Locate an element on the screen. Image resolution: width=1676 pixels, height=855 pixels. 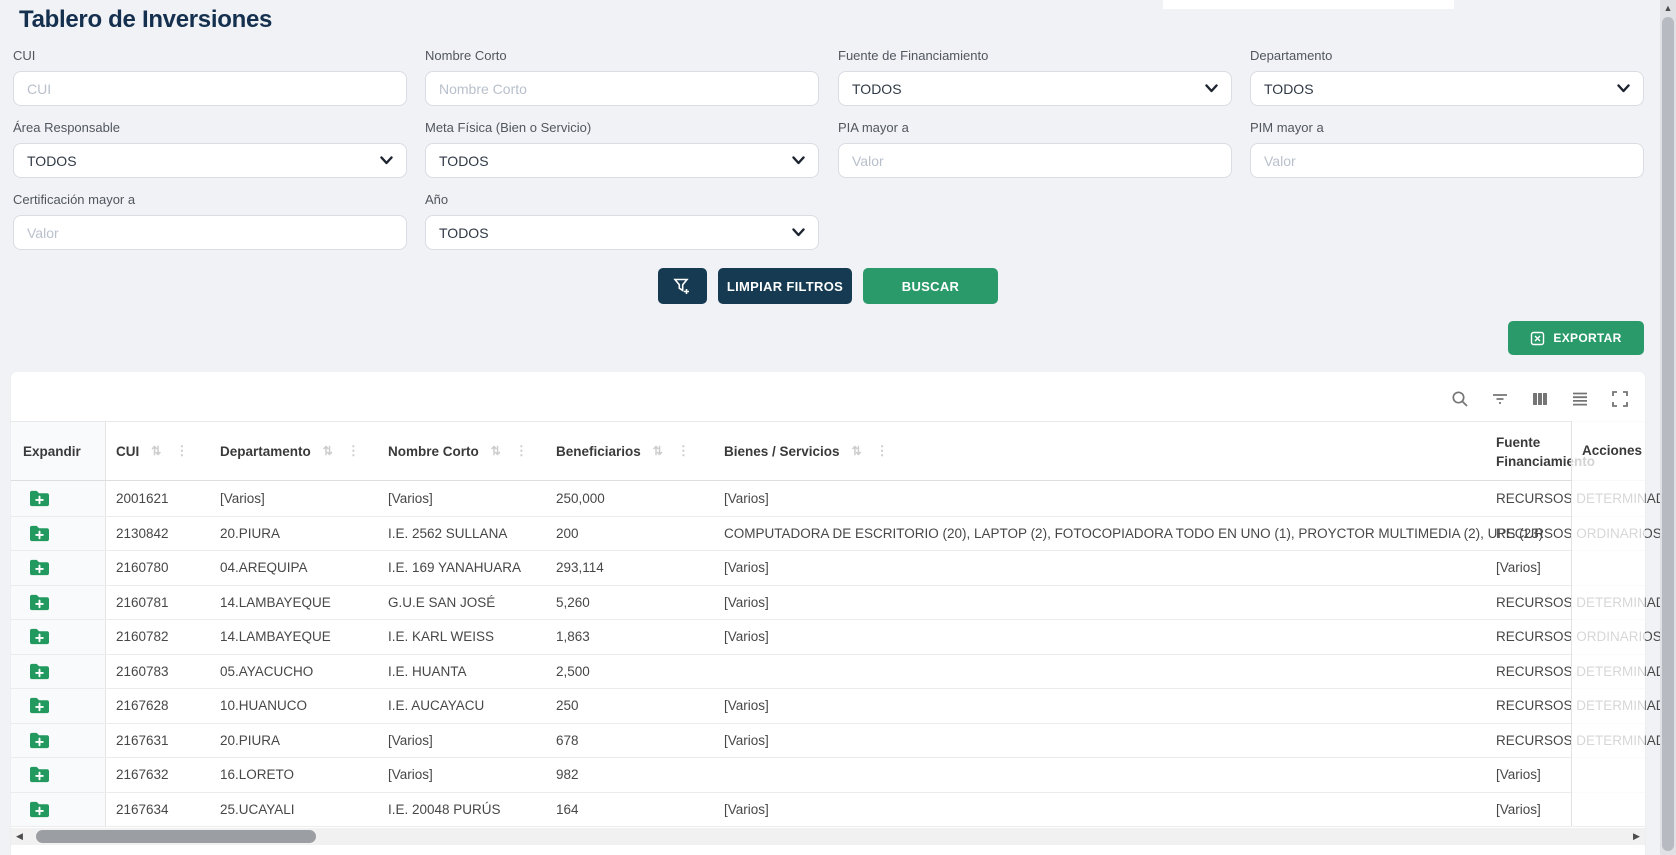
cell-nombre-corto: [Varios] is located at coordinates (410, 498).